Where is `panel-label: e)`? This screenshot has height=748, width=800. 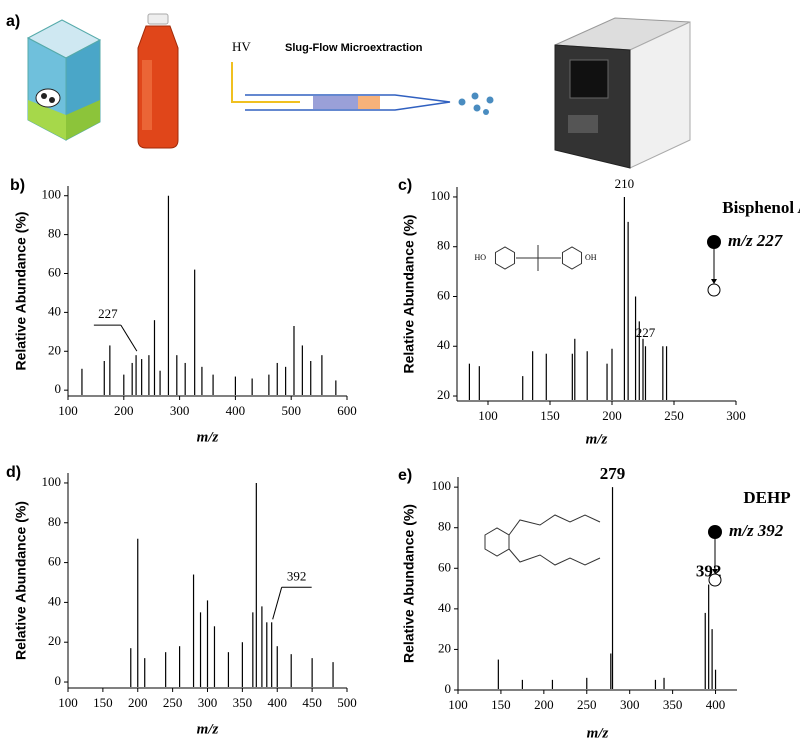 panel-label: e) is located at coordinates (405, 475).